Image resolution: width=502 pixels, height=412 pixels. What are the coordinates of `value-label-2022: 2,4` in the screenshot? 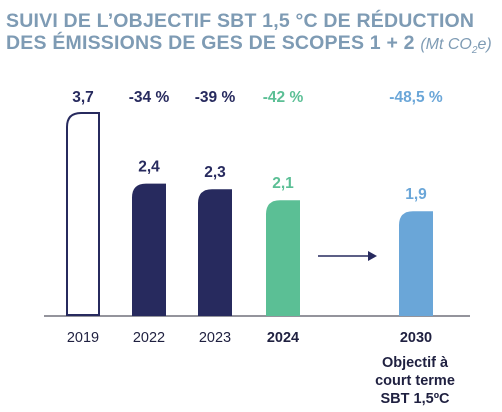 It's located at (149, 167).